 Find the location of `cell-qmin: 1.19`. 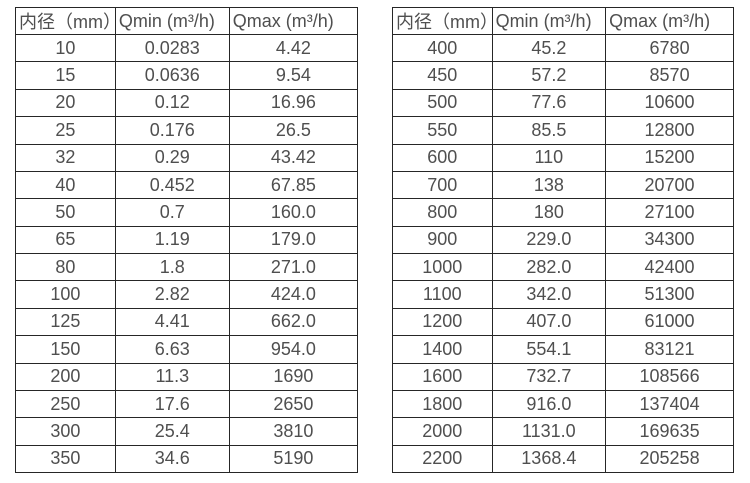

cell-qmin: 1.19 is located at coordinates (172, 240).